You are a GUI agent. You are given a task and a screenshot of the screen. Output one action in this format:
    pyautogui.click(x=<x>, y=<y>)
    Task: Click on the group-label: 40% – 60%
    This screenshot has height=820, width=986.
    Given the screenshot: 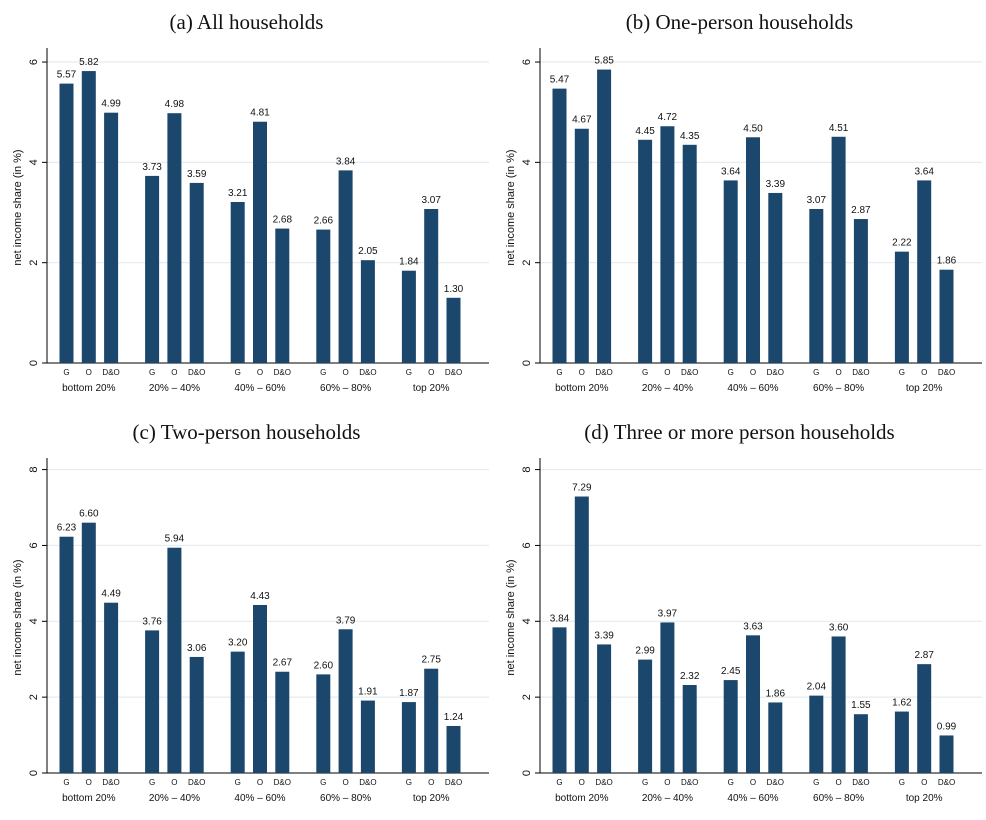 What is the action you would take?
    pyautogui.click(x=259, y=388)
    